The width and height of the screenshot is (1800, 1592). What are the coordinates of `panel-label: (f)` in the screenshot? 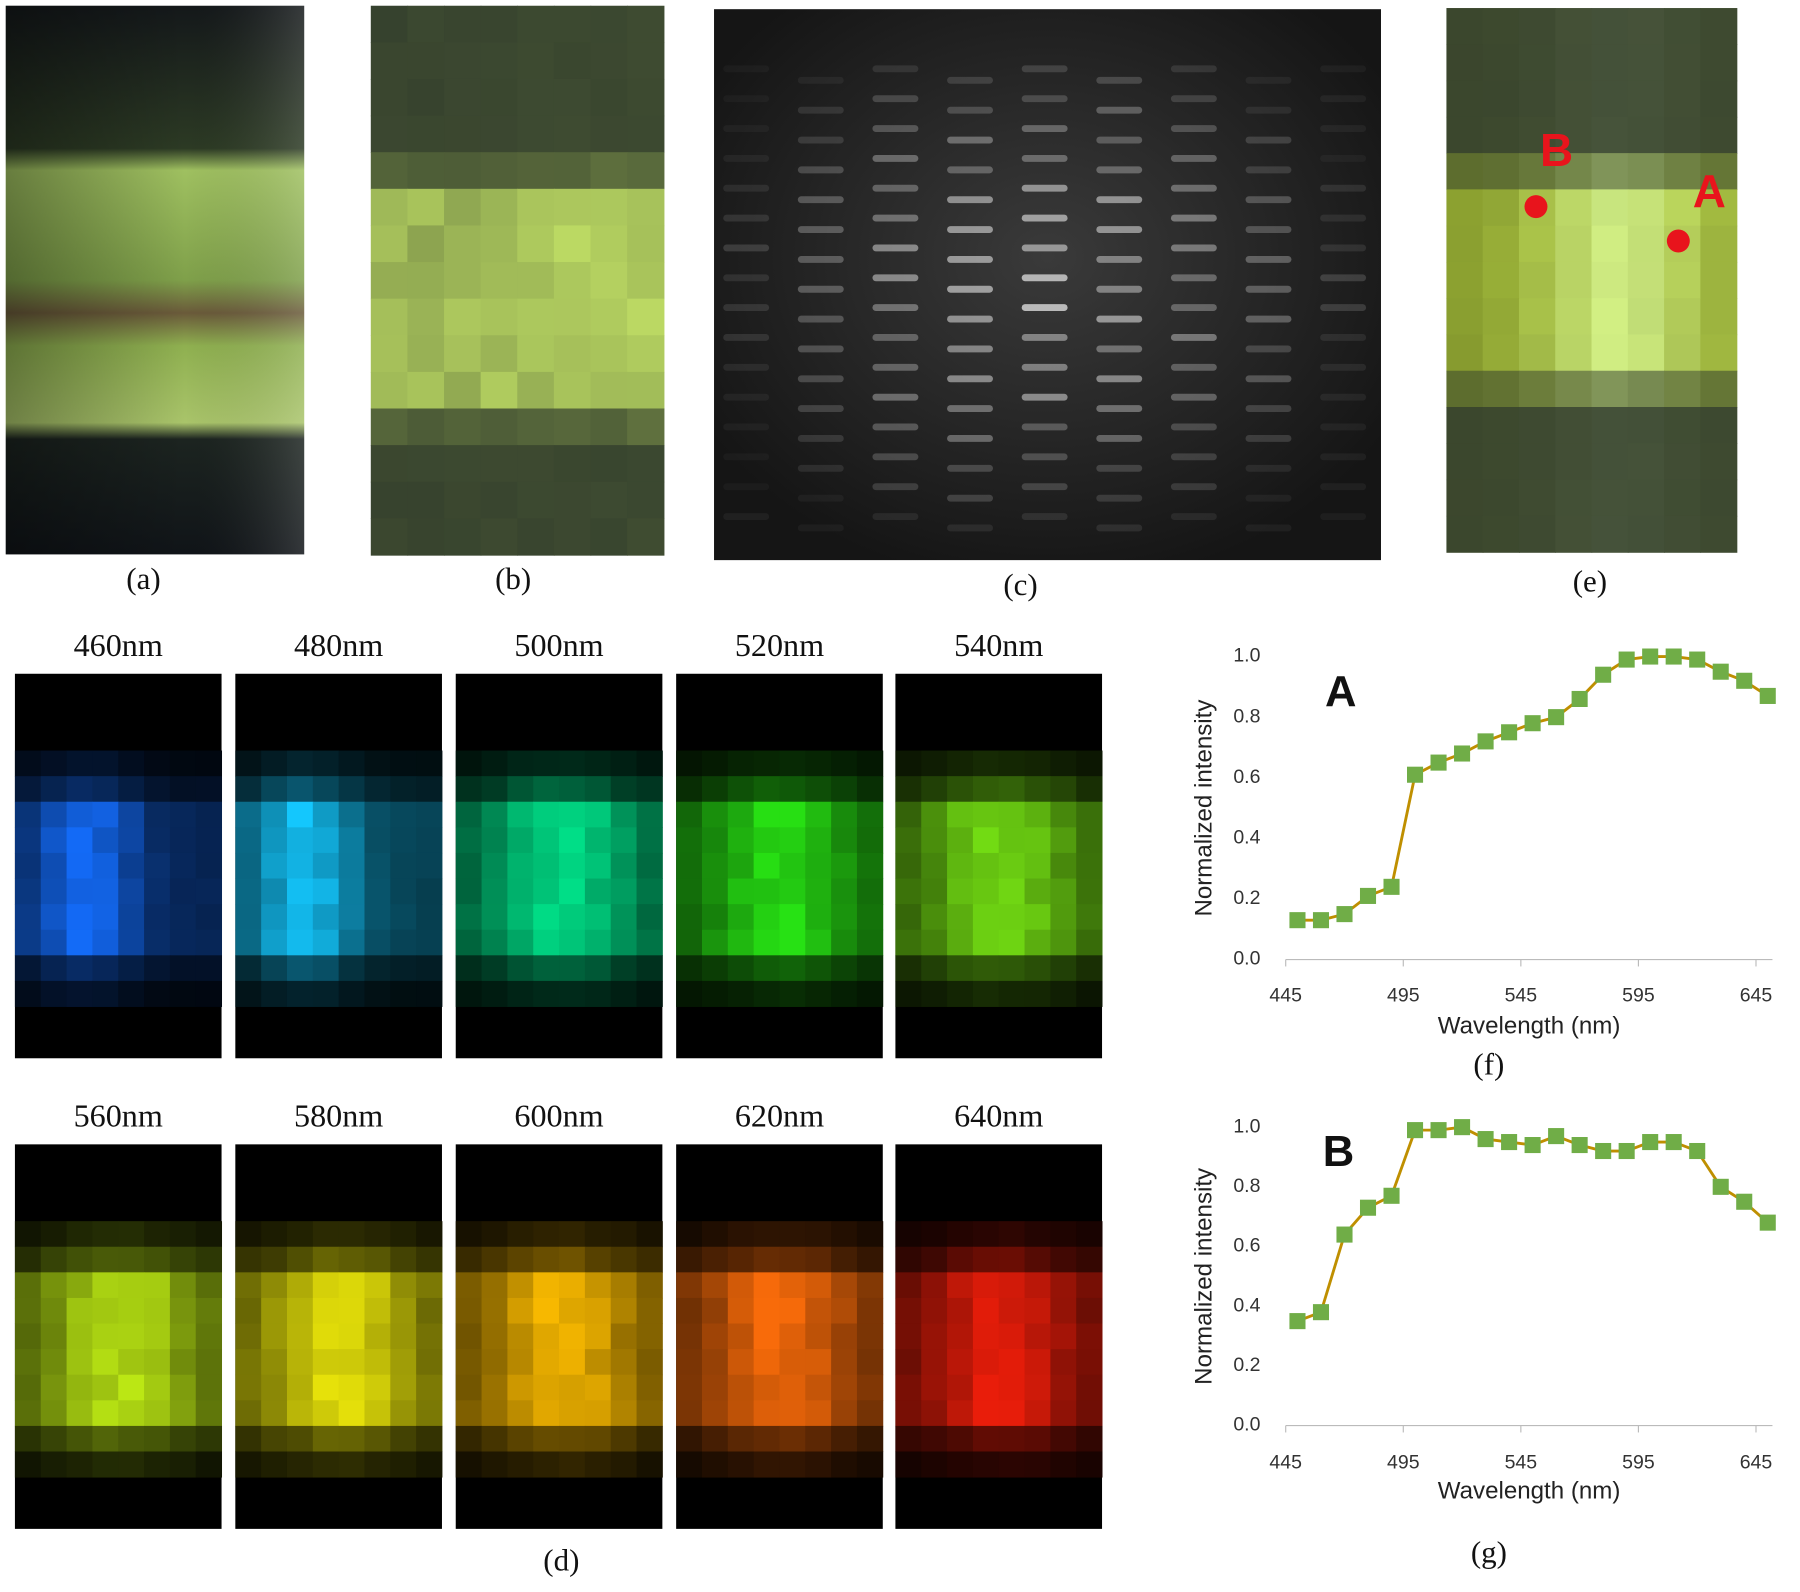 It's located at (1488, 1064).